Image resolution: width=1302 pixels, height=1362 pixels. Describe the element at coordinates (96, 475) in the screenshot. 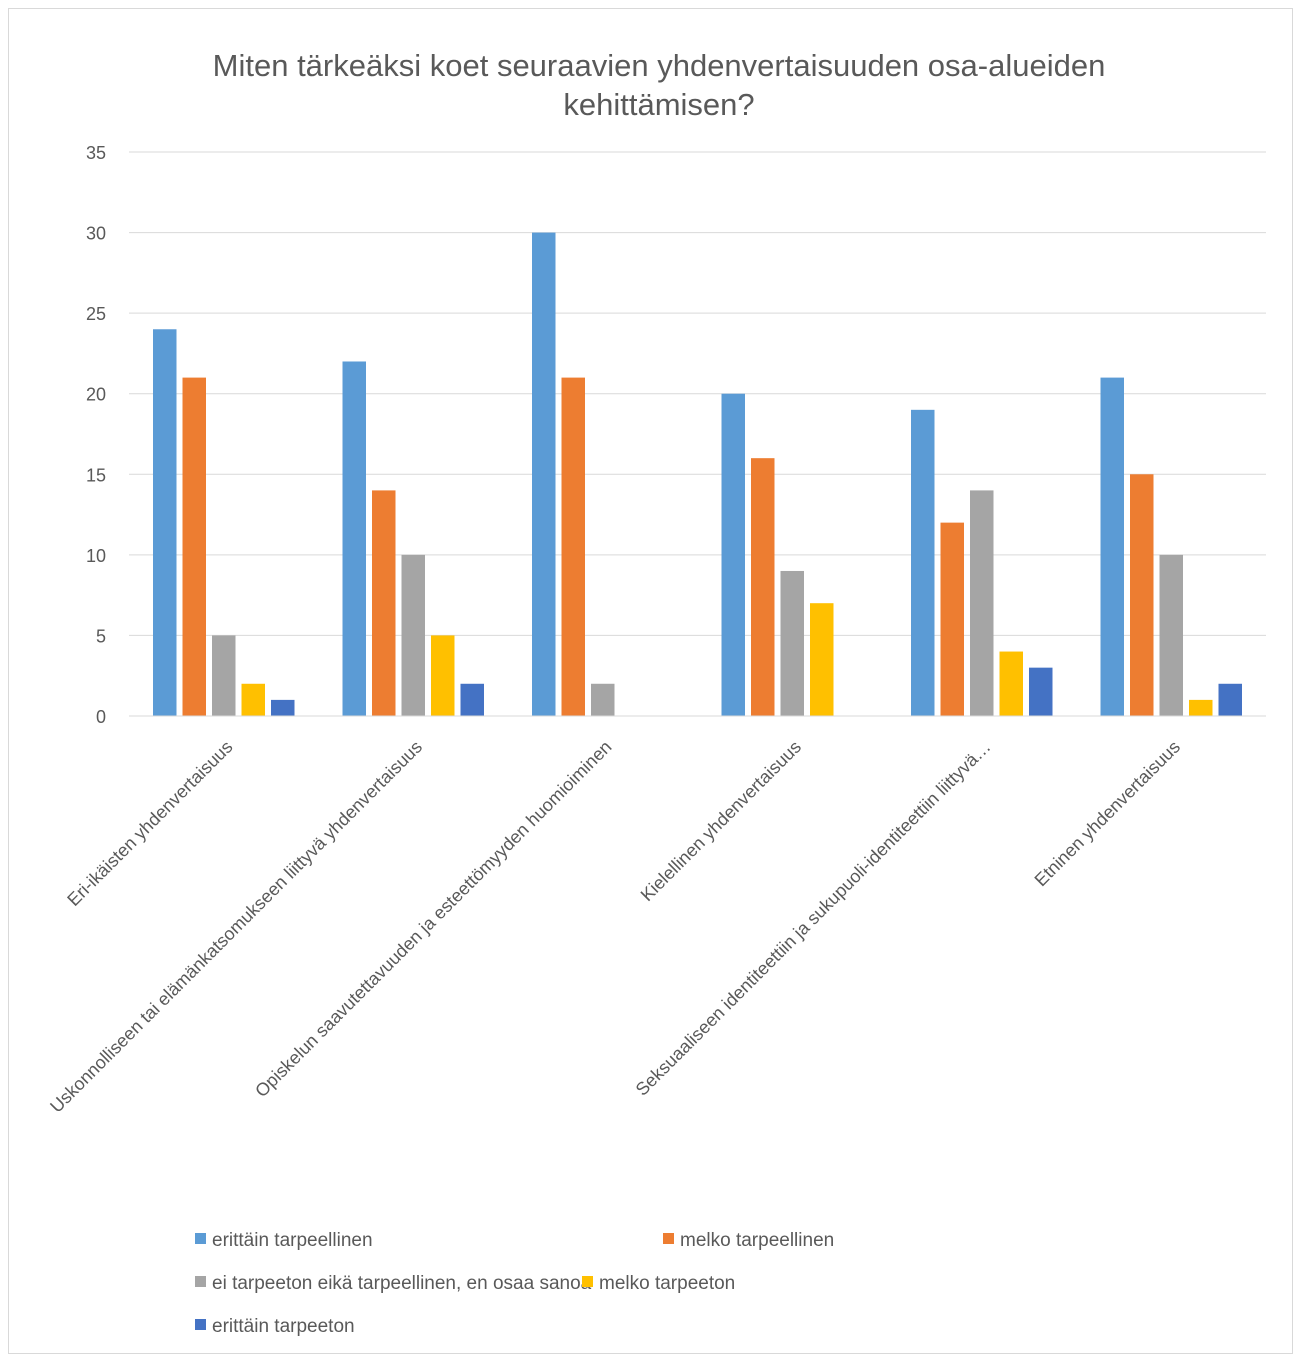

I see `y-tick-label: 15` at that location.